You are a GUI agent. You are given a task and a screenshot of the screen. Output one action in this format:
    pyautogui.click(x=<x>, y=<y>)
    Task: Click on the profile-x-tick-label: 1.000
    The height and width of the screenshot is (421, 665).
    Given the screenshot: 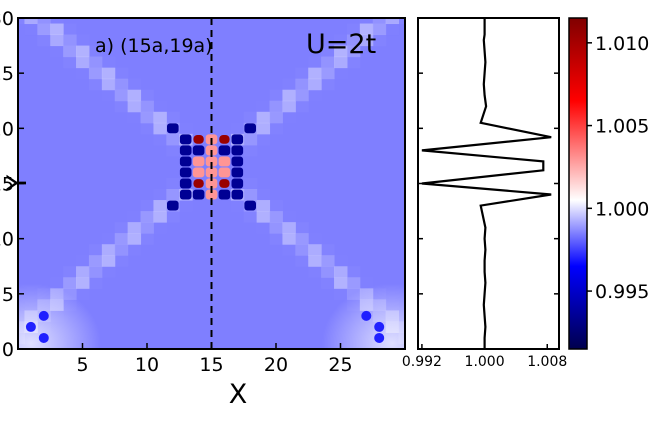 What is the action you would take?
    pyautogui.click(x=485, y=362)
    